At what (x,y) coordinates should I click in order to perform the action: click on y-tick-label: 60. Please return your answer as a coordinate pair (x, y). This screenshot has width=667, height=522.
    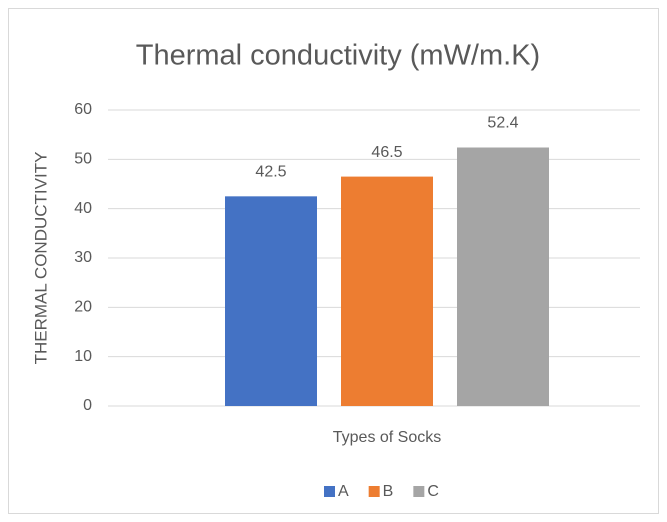
    Looking at the image, I should click on (83, 109).